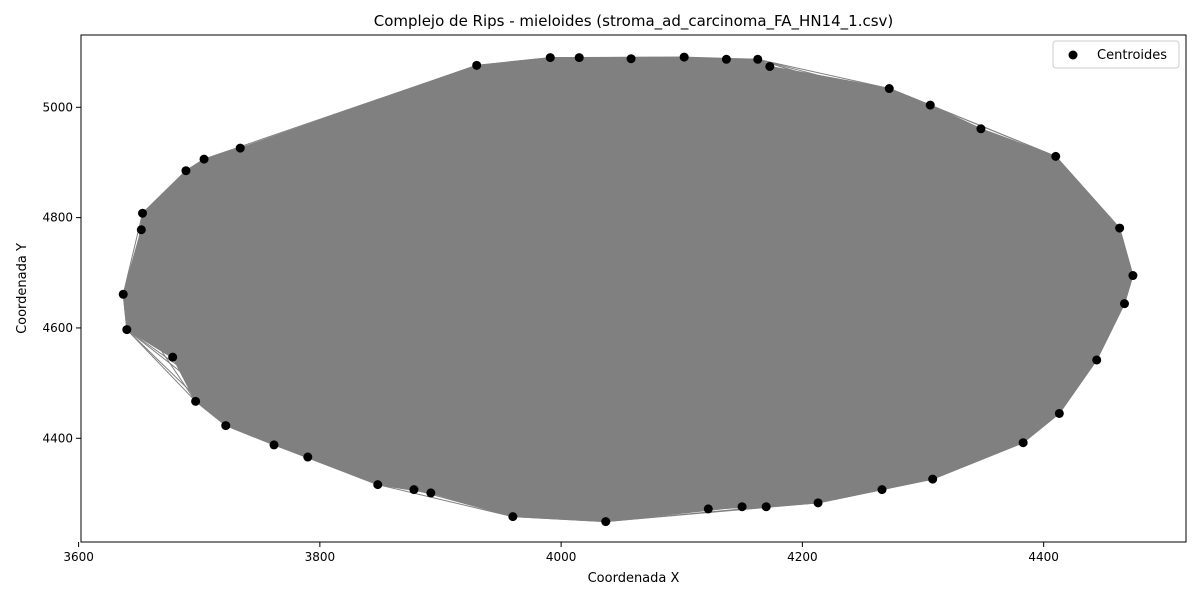 This screenshot has width=1200, height=600. I want to click on legend-label-centroides: Centroides, so click(1132, 55).